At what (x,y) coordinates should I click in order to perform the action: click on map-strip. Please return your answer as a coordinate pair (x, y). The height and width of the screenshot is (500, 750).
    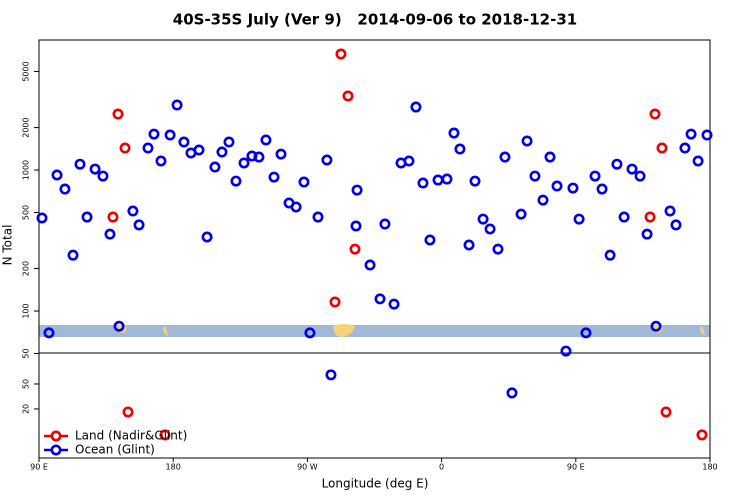
    Looking at the image, I should click on (374, 331).